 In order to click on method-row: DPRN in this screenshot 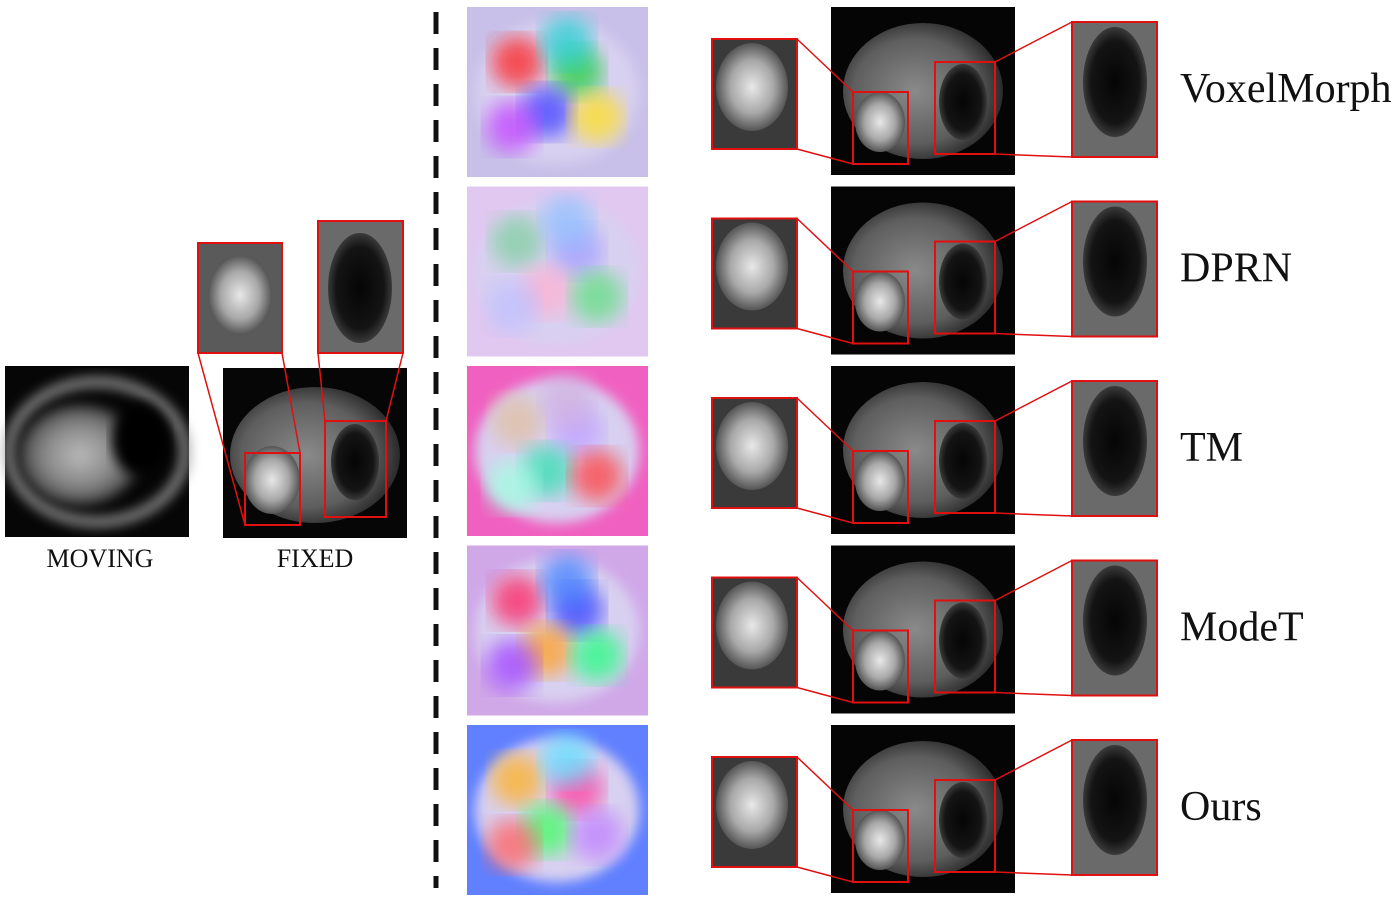, I will do `click(879, 271)`.